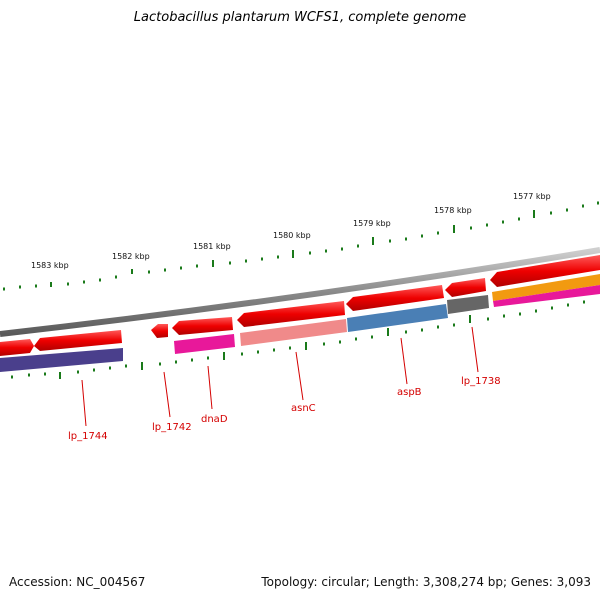  Describe the element at coordinates (453, 210) in the screenshot. I see `kbp-label: 1578 kbp` at that location.